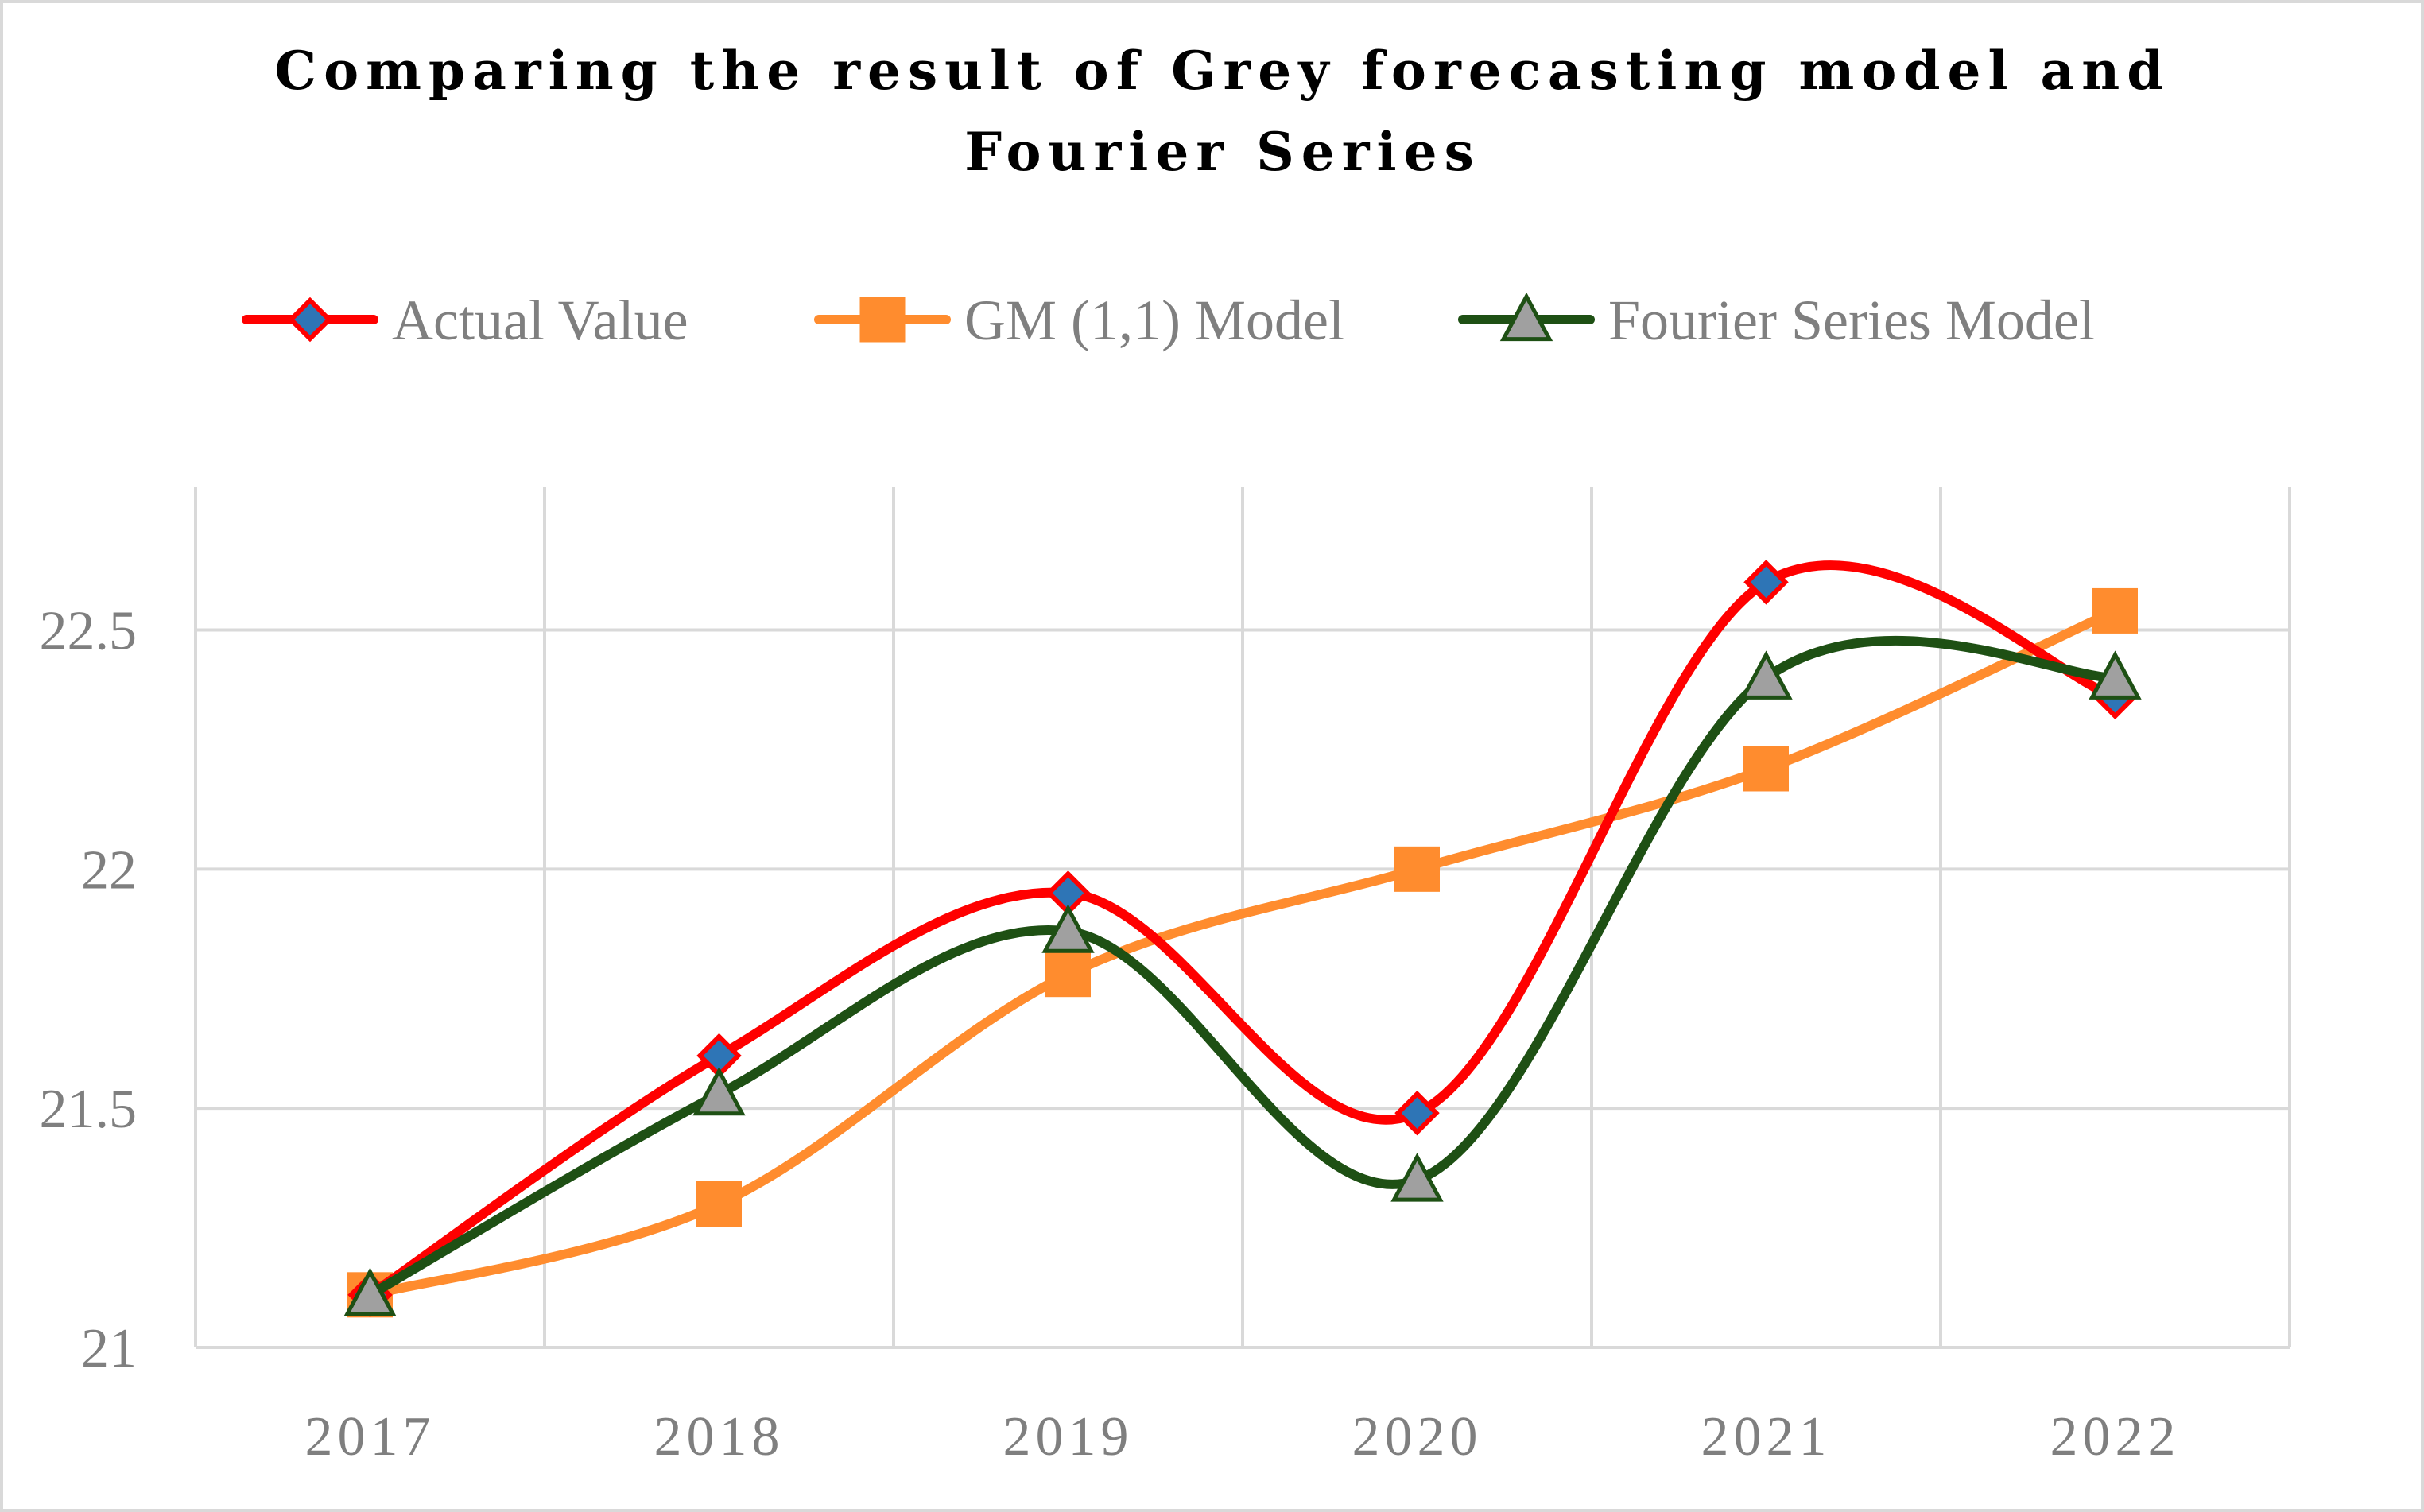 Image resolution: width=2424 pixels, height=1512 pixels. I want to click on y-tick-label: 22.5, so click(89, 631).